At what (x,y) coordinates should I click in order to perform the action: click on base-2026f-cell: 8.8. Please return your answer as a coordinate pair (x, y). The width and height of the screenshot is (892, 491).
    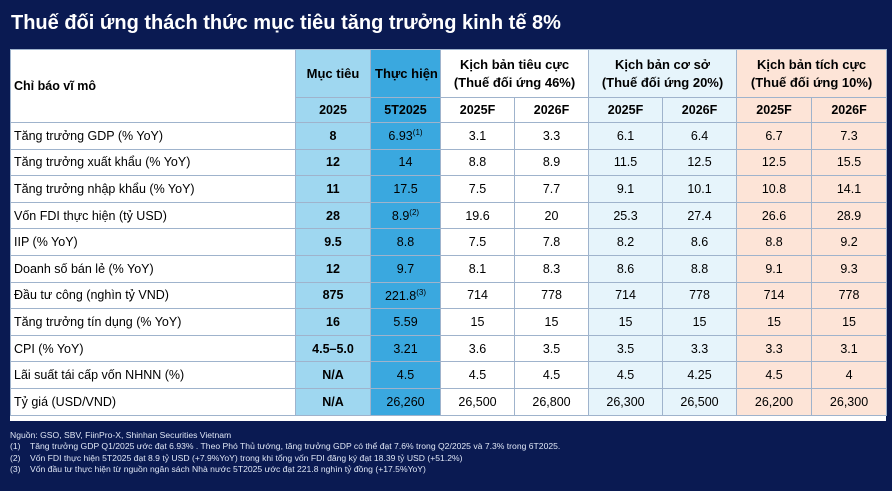
    Looking at the image, I should click on (700, 268).